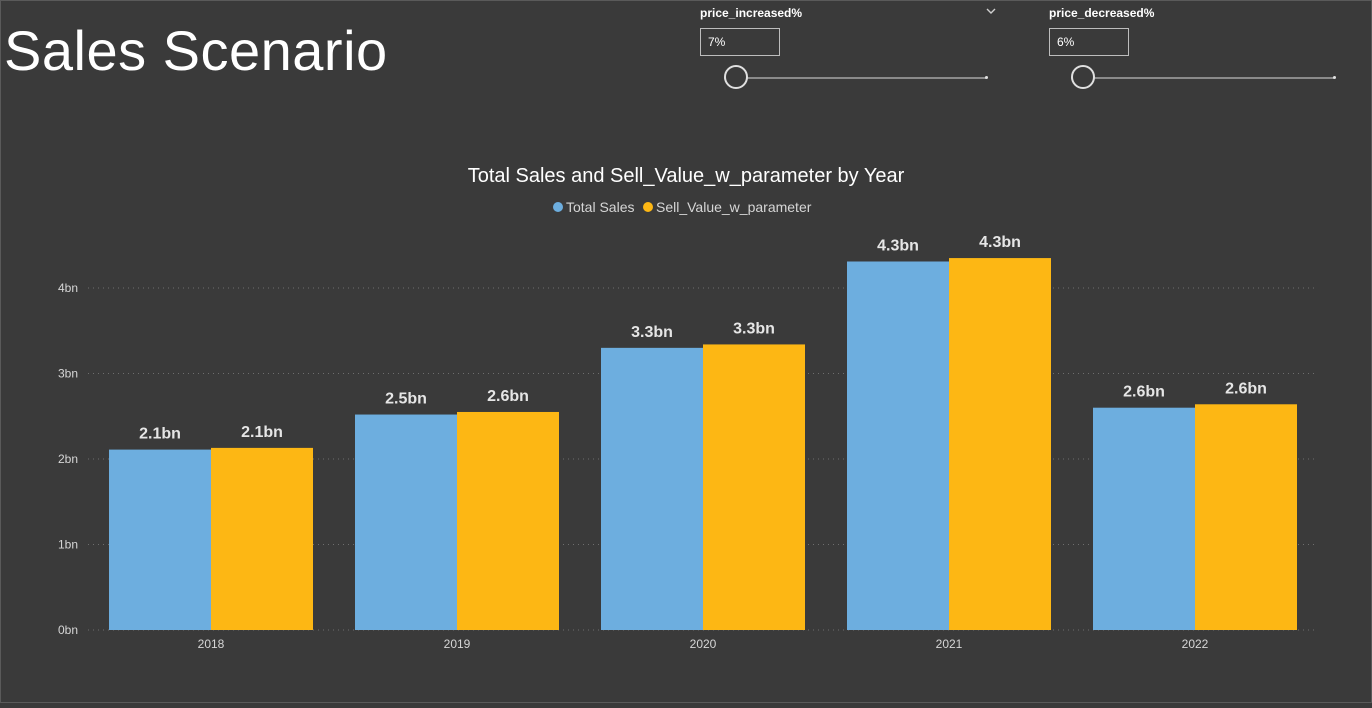 The width and height of the screenshot is (1372, 708). What do you see at coordinates (1102, 13) in the screenshot?
I see `slicer-label: price_decreased%` at bounding box center [1102, 13].